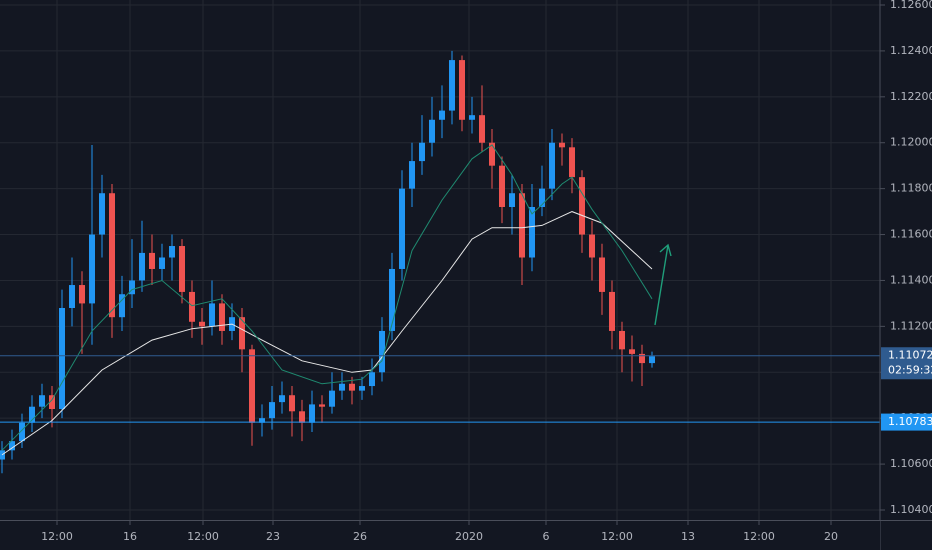 This screenshot has height=550, width=932. Describe the element at coordinates (546, 536) in the screenshot. I see `x-tick-label: 6` at that location.